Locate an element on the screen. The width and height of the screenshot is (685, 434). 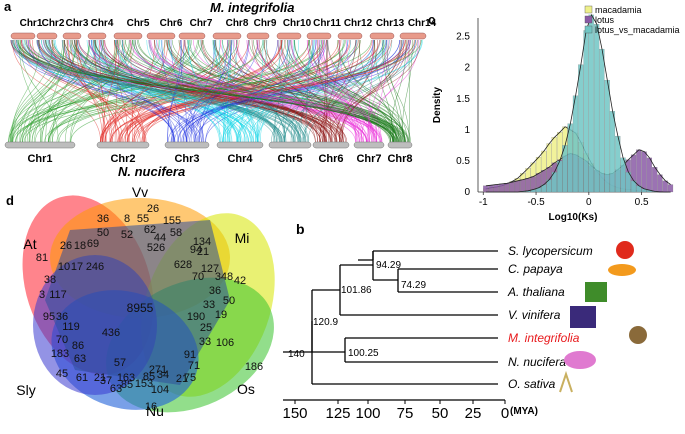
top-species-label: M. integrifolia is located at coordinates (252, 7).